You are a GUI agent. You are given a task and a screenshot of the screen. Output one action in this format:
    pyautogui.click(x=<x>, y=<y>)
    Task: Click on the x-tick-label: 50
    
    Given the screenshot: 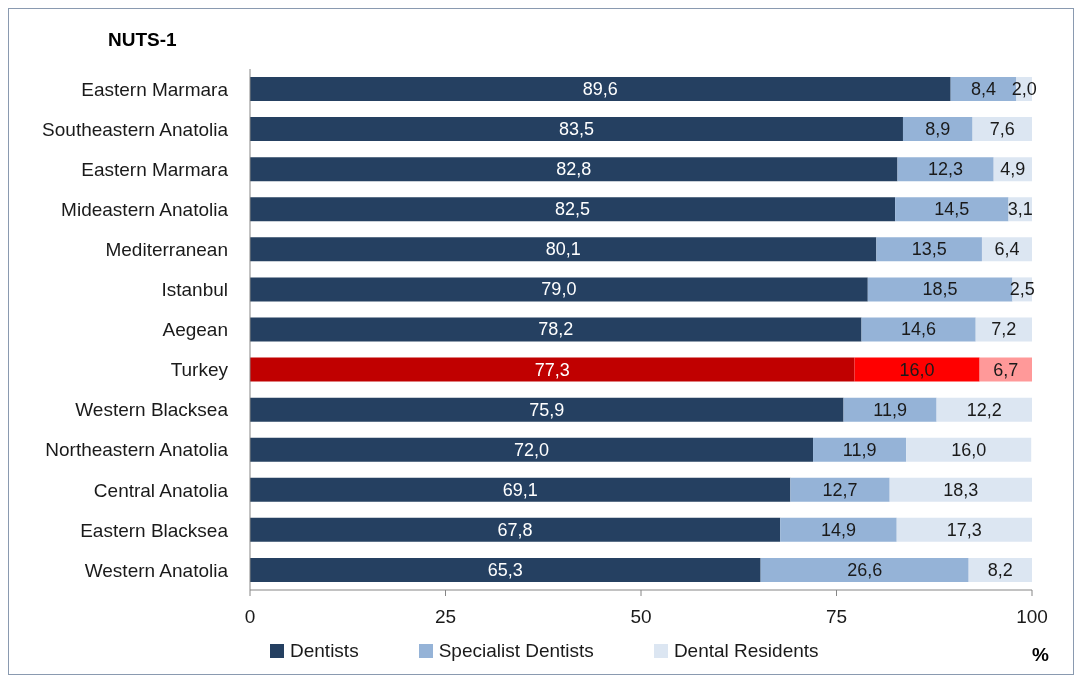 What is the action you would take?
    pyautogui.click(x=641, y=617)
    